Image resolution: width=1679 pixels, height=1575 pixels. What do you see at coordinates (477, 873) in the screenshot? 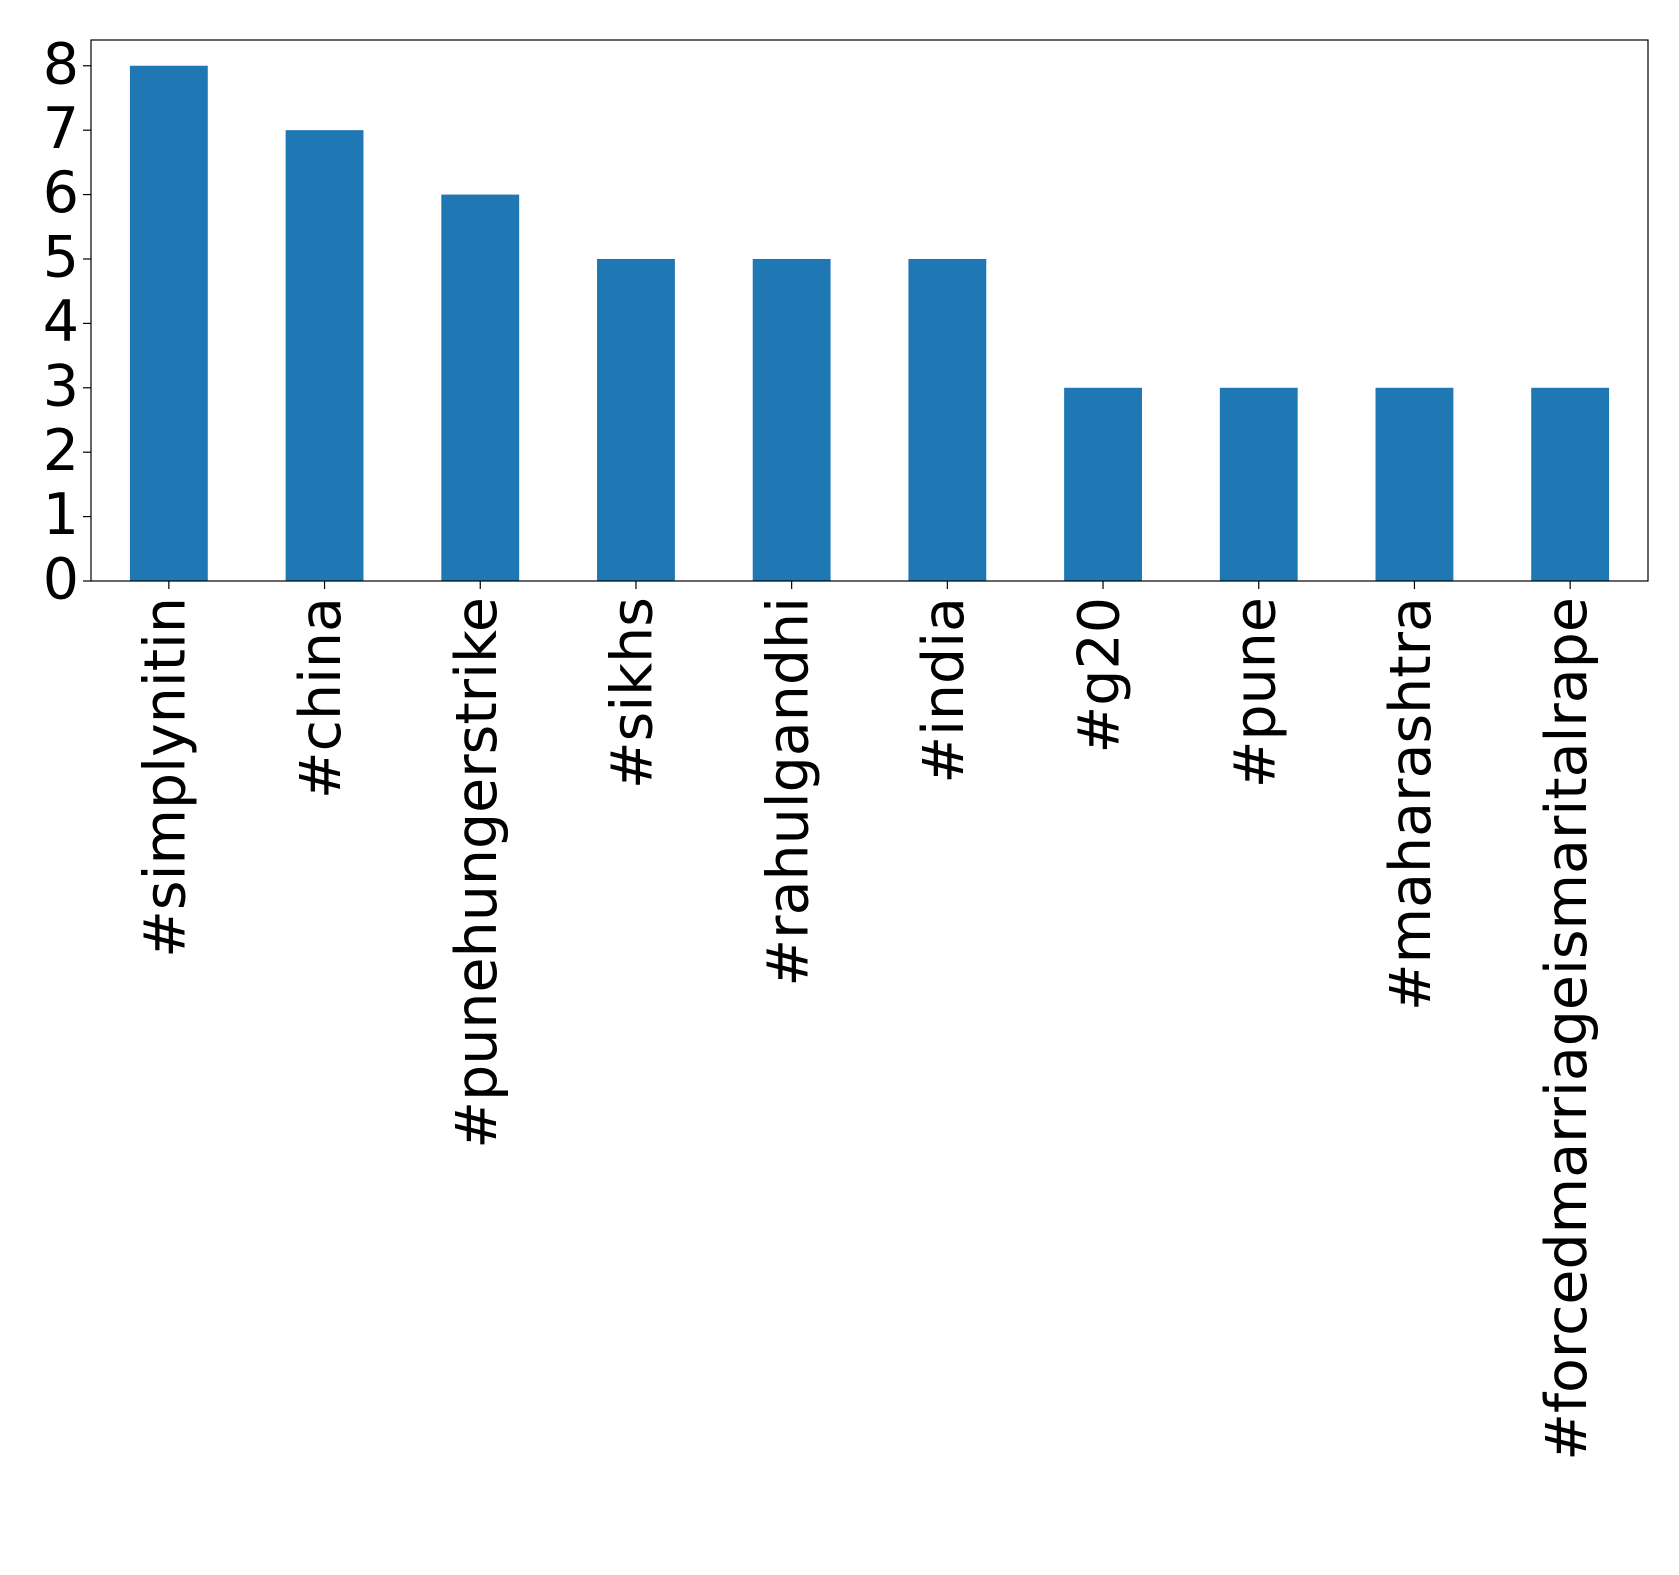
I see `x-tick-label: #punehungerstrike` at bounding box center [477, 873].